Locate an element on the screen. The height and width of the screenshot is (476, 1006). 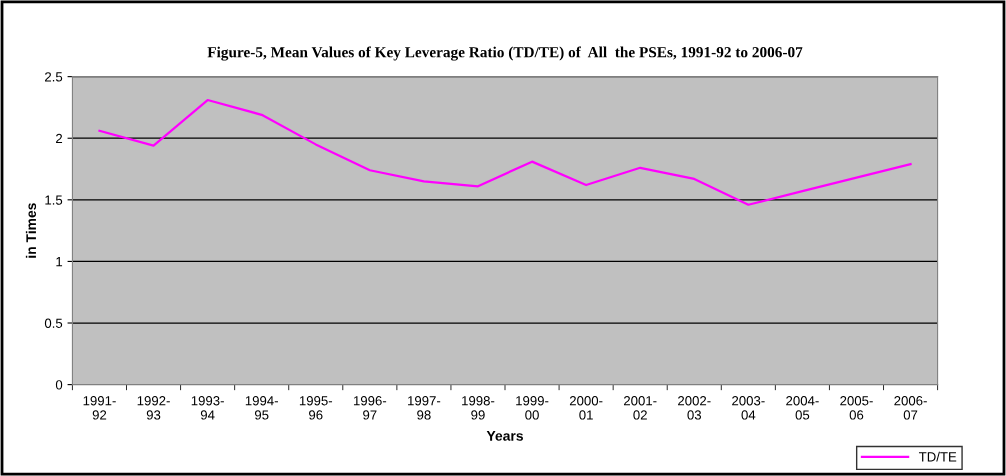
y-tick-label: 0 is located at coordinates (59, 385).